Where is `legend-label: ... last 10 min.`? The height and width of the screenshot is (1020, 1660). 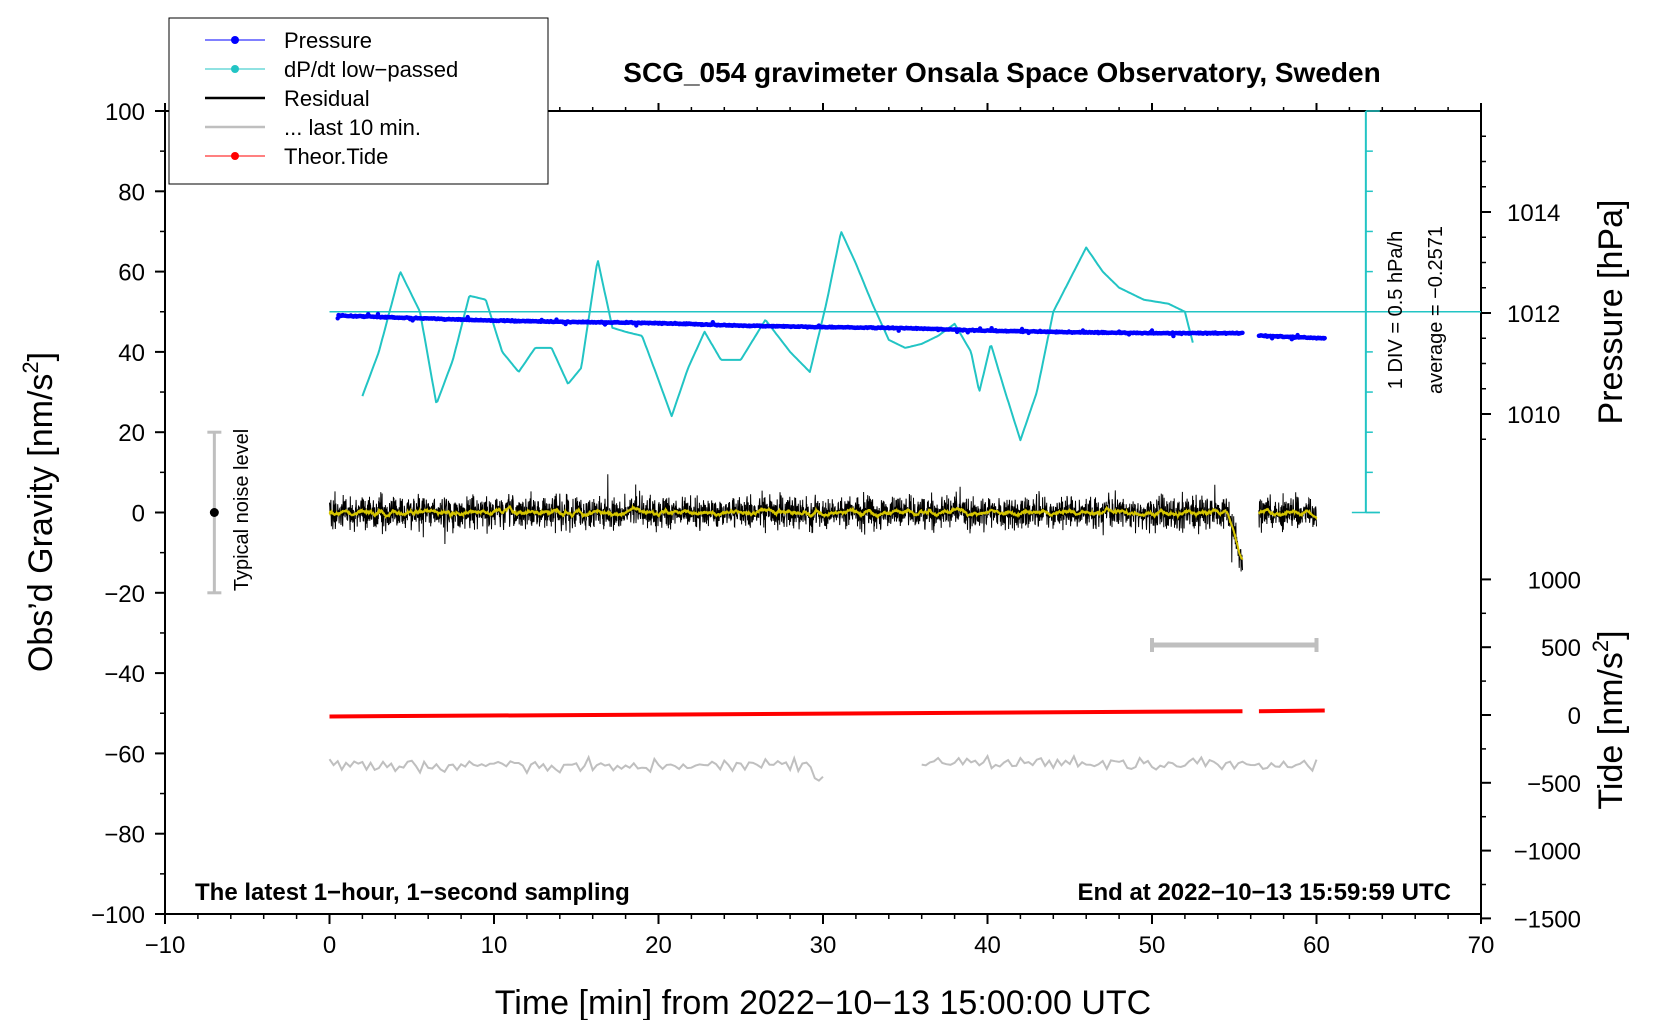 legend-label: ... last 10 min. is located at coordinates (352, 127).